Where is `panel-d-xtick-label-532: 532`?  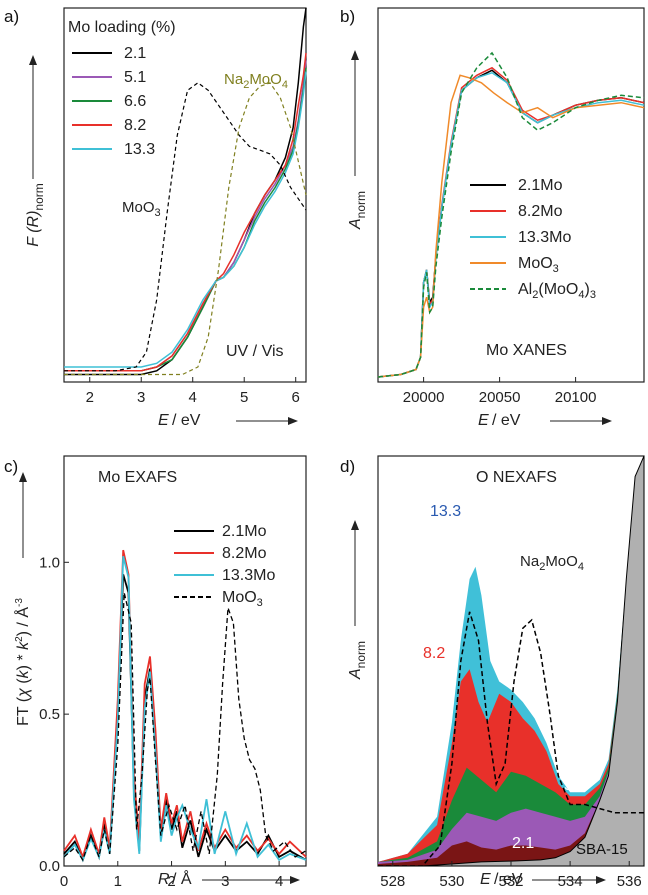
panel-d-xtick-label-532: 532 is located at coordinates (510, 881).